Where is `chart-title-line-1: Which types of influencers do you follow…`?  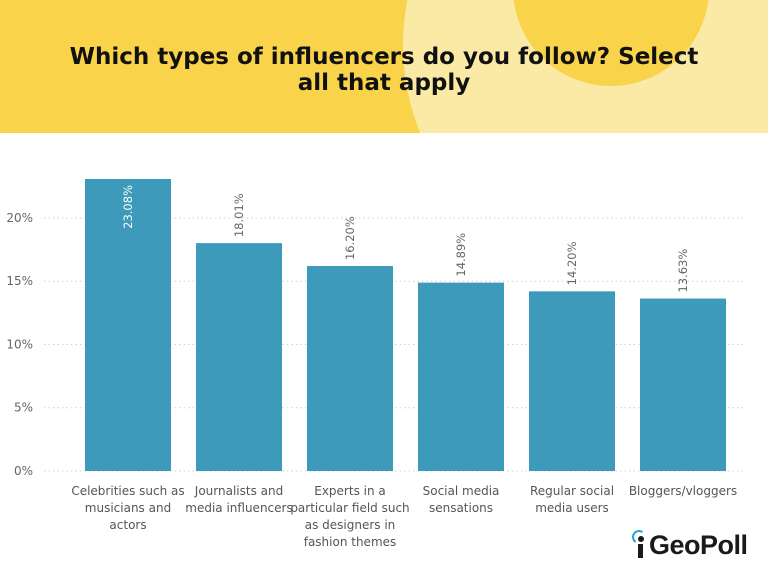 chart-title-line-1: Which types of influencers do you follow… is located at coordinates (384, 57).